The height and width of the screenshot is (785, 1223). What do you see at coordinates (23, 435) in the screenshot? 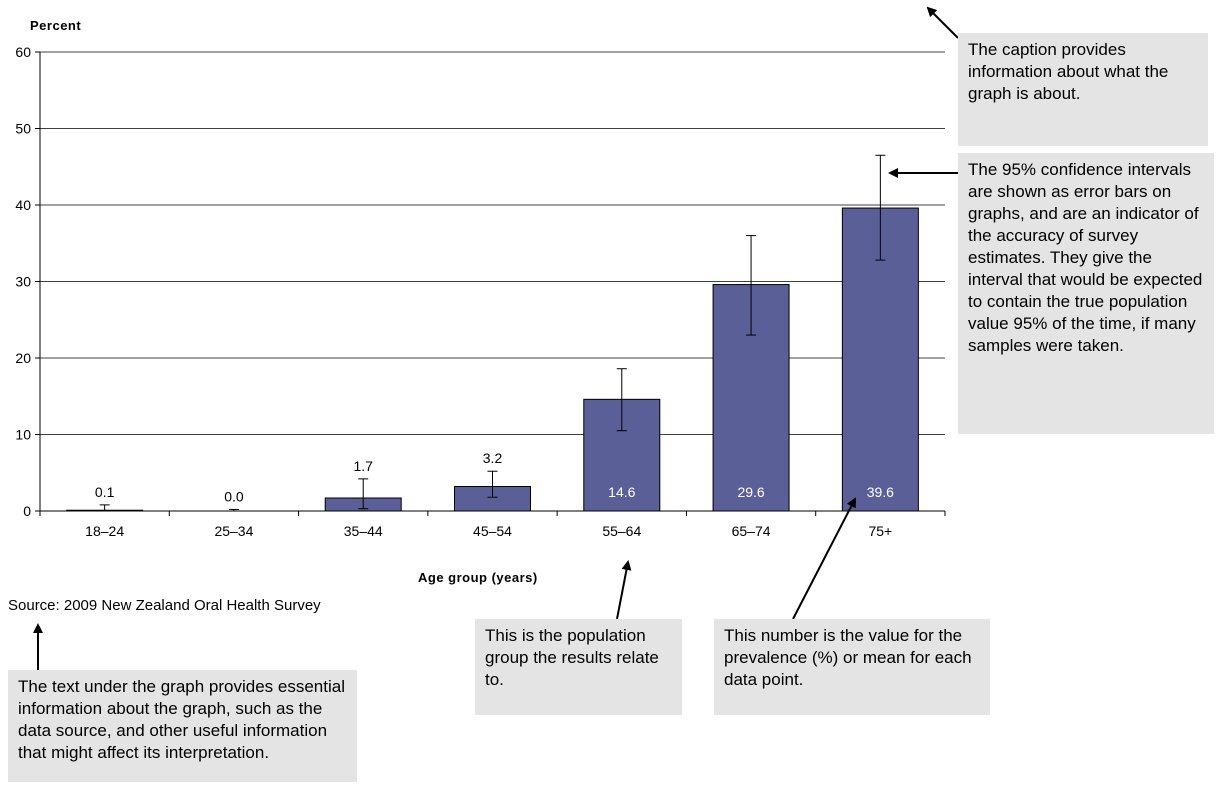
I see `y-tick-label: 10` at bounding box center [23, 435].